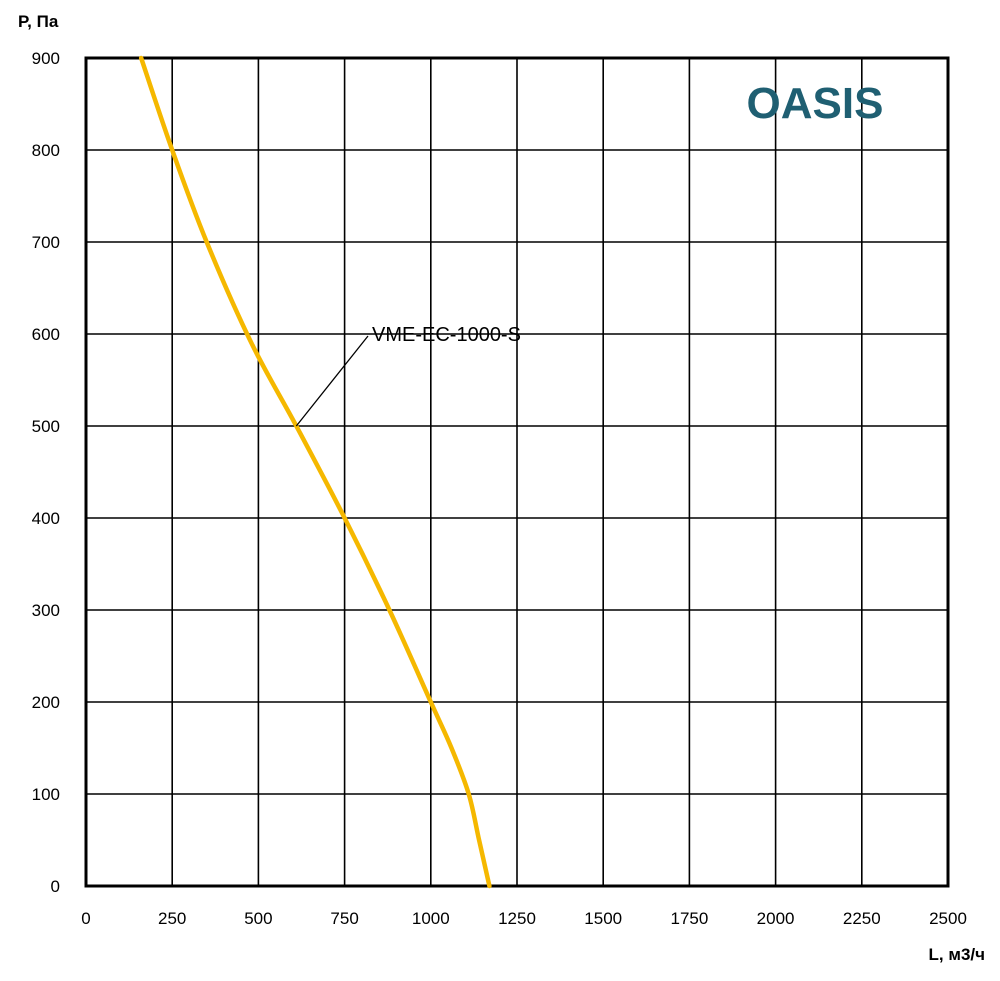  I want to click on y-tick-label-300: 300, so click(46, 610).